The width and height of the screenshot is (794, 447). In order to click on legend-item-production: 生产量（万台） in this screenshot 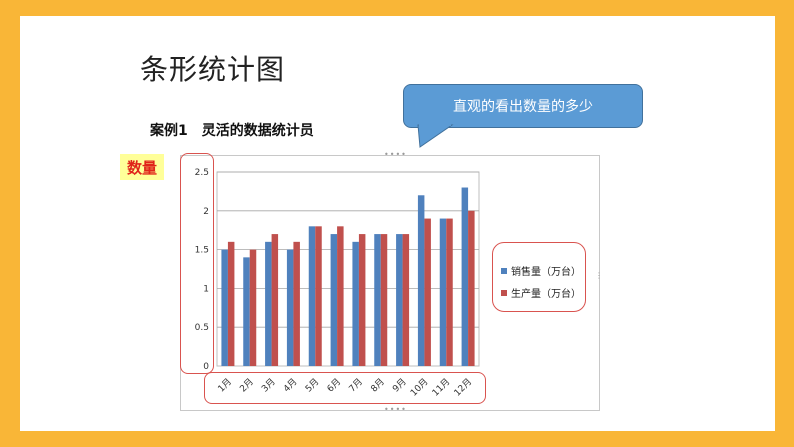, I will do `click(541, 292)`.